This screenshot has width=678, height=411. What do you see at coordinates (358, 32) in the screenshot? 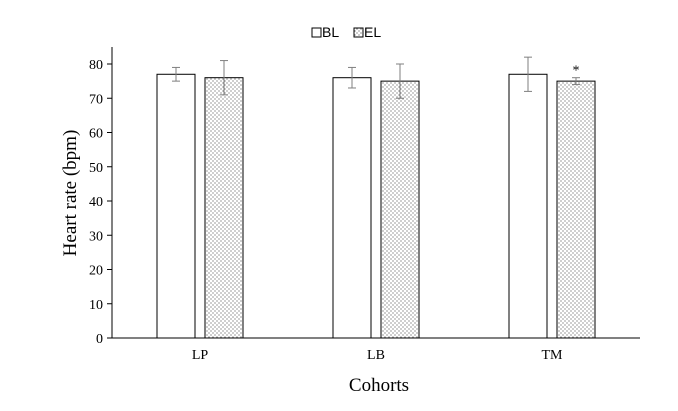
I see `legend-swatch-el` at bounding box center [358, 32].